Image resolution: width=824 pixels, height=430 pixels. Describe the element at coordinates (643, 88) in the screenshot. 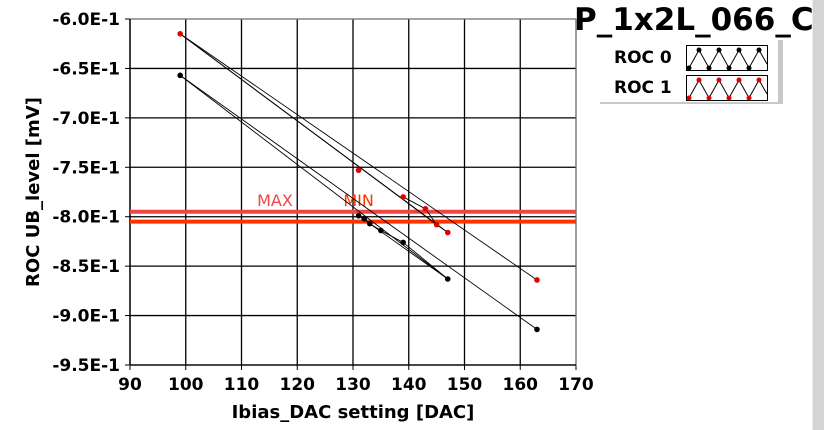

I see `legend-label: ROC 1` at that location.